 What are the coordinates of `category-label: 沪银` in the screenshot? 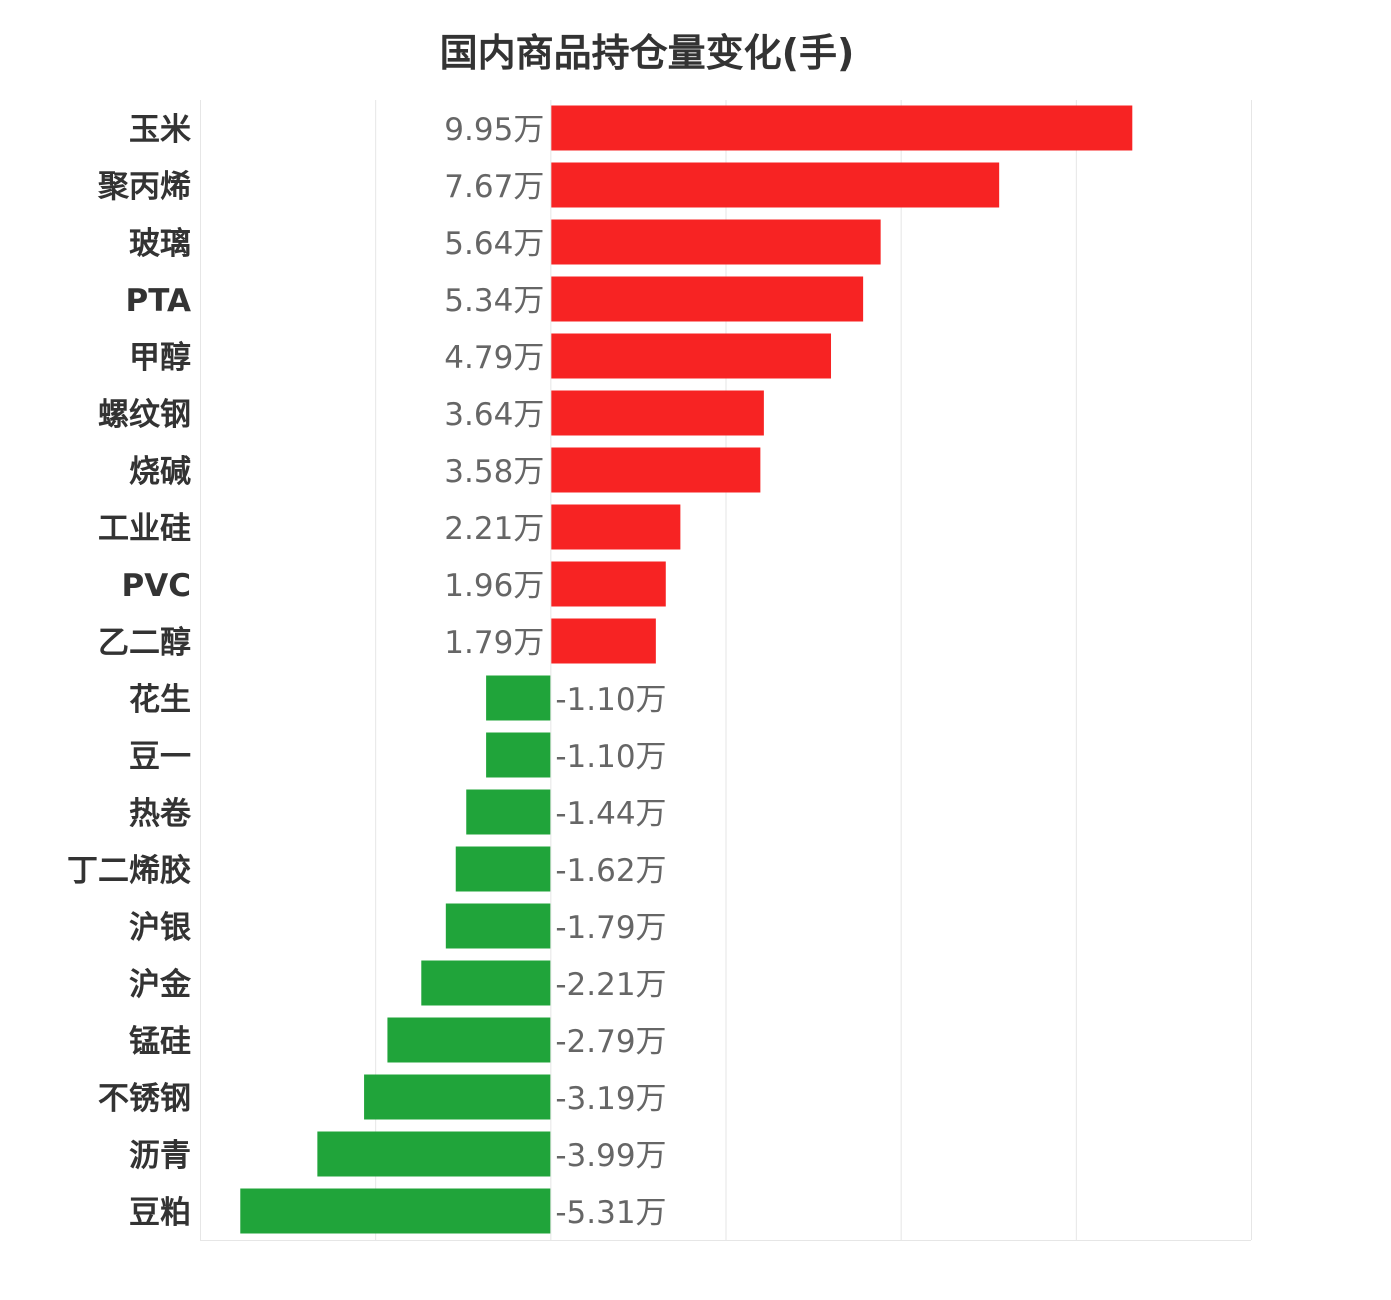 It's located at (160, 928).